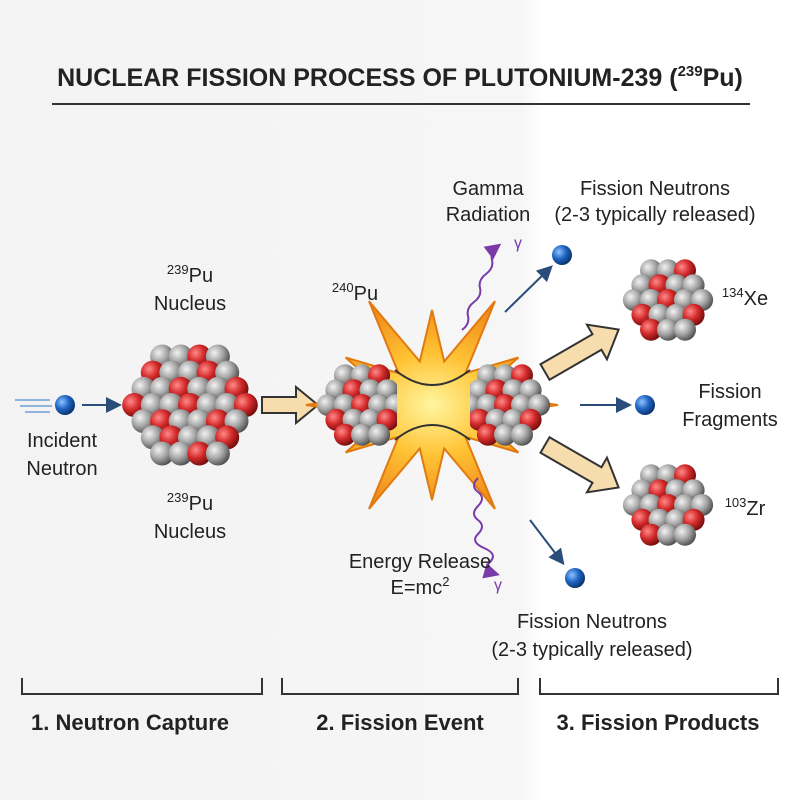  Describe the element at coordinates (33, 406) in the screenshot. I see `speed-lines` at that location.